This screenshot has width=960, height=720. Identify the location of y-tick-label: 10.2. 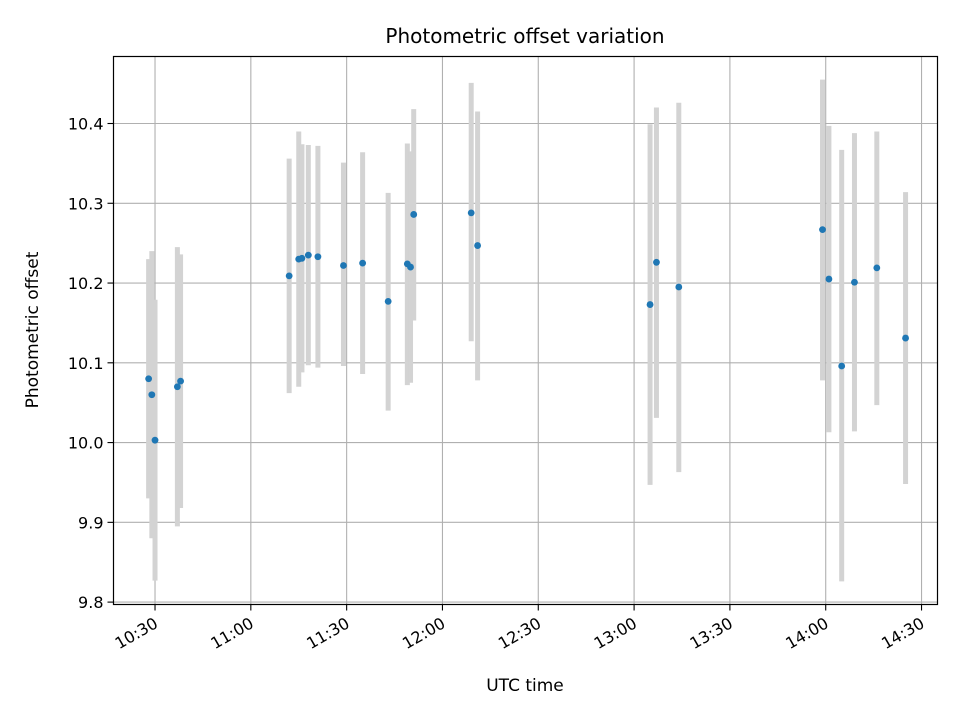
(86, 283).